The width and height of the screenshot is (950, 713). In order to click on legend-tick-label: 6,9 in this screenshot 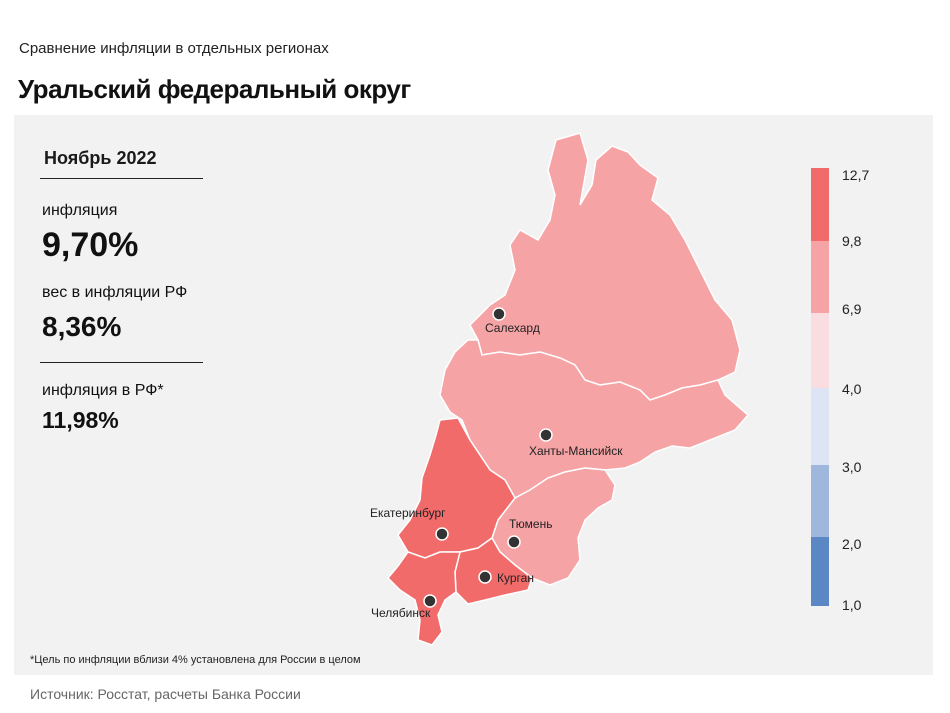, I will do `click(852, 309)`.